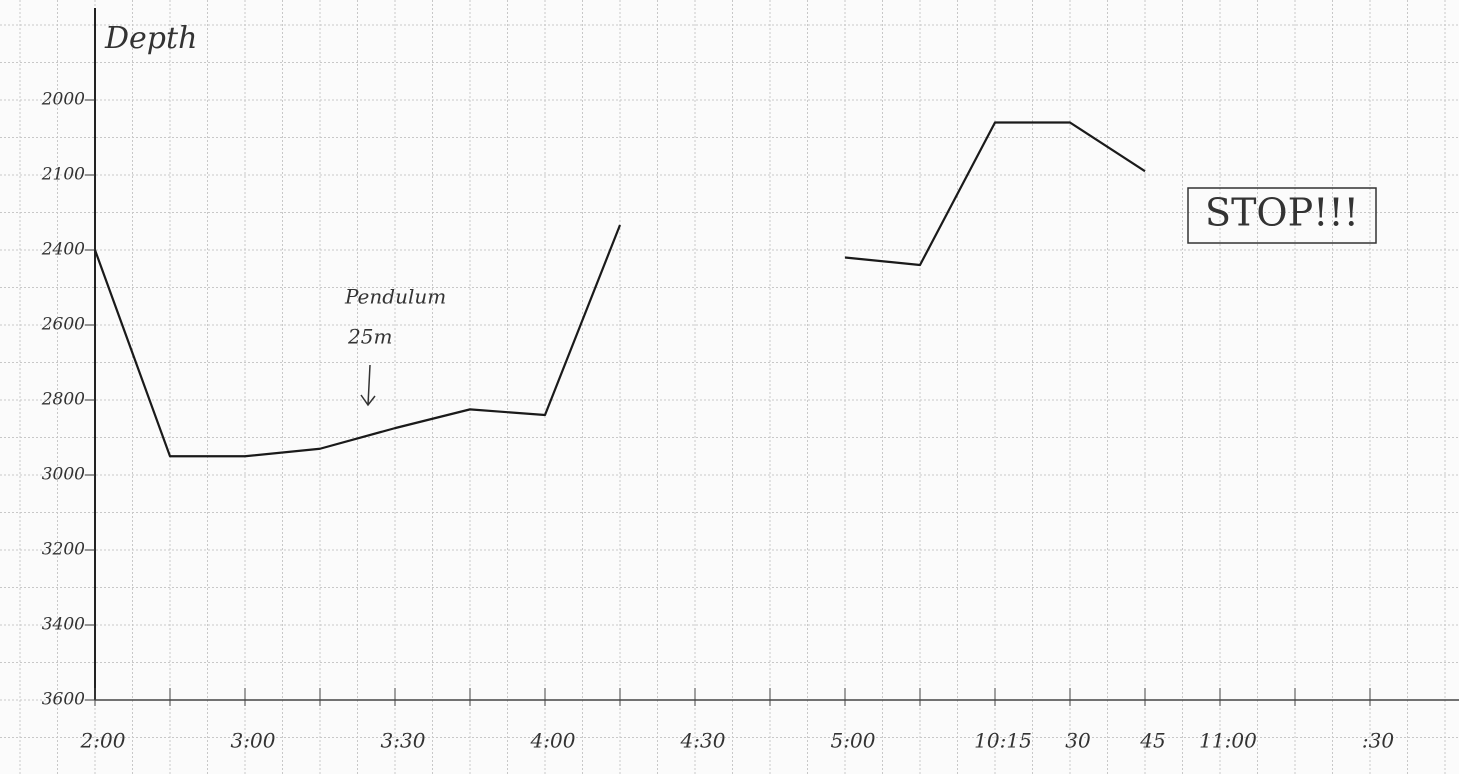 Image resolution: width=1459 pixels, height=774 pixels. I want to click on annotation-arrow, so click(368, 385).